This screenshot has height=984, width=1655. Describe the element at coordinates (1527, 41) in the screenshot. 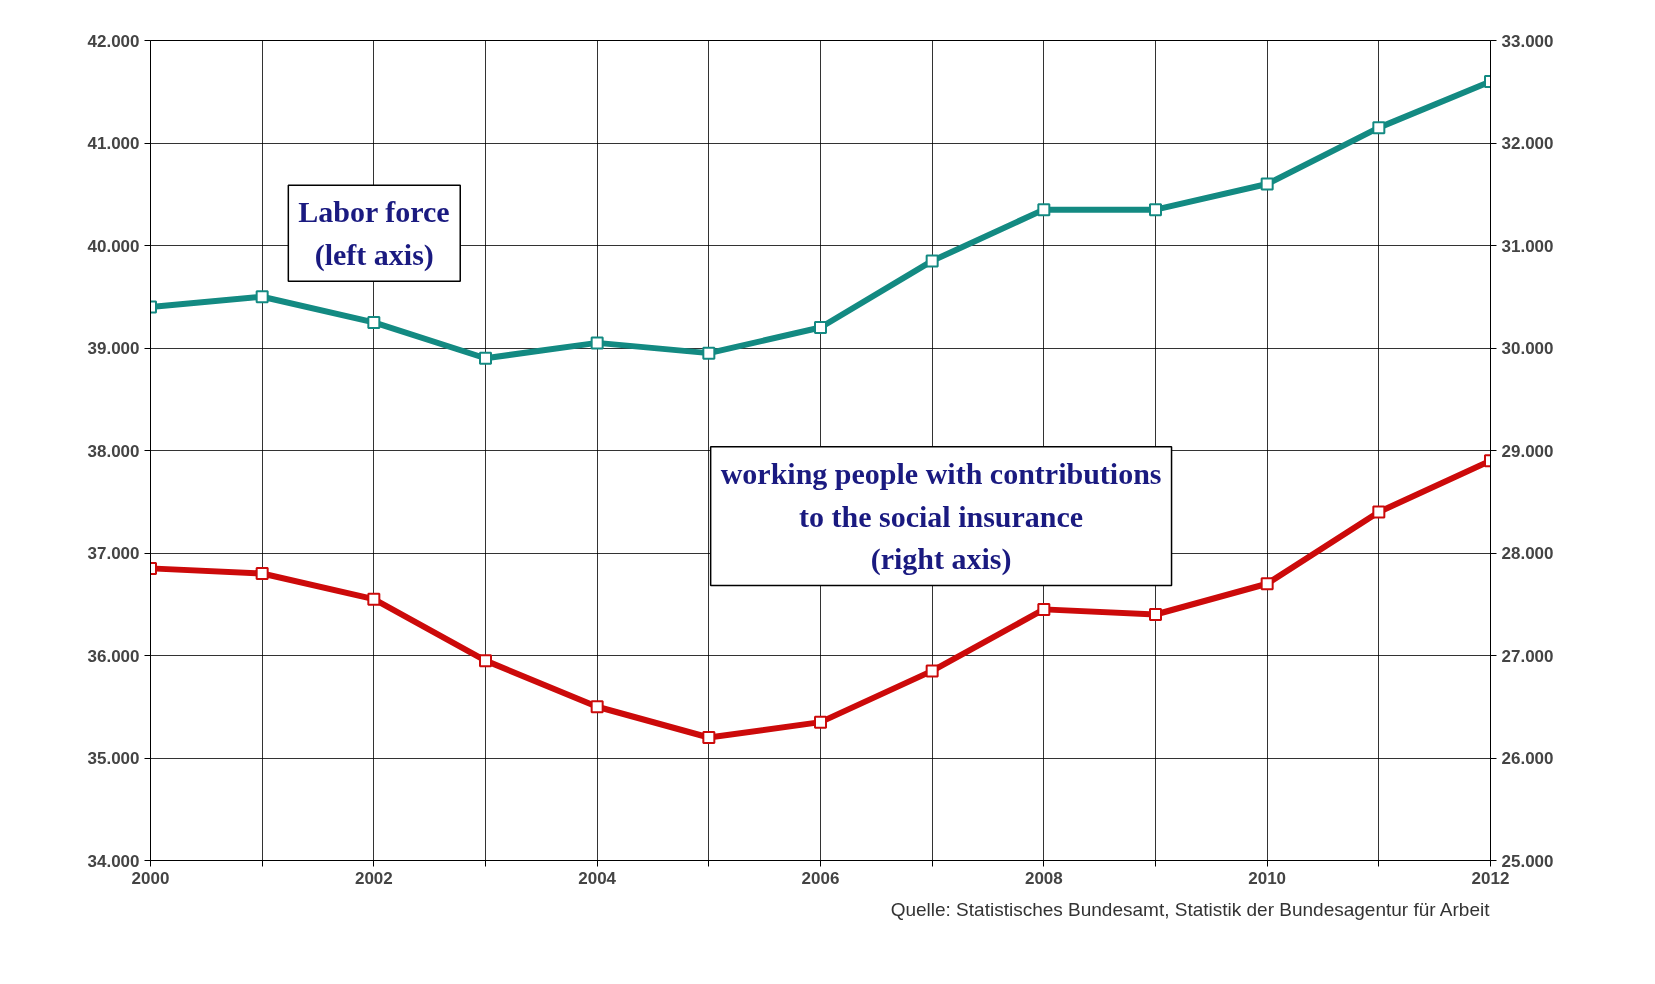

I see `y2-tick-label: 33.000` at that location.